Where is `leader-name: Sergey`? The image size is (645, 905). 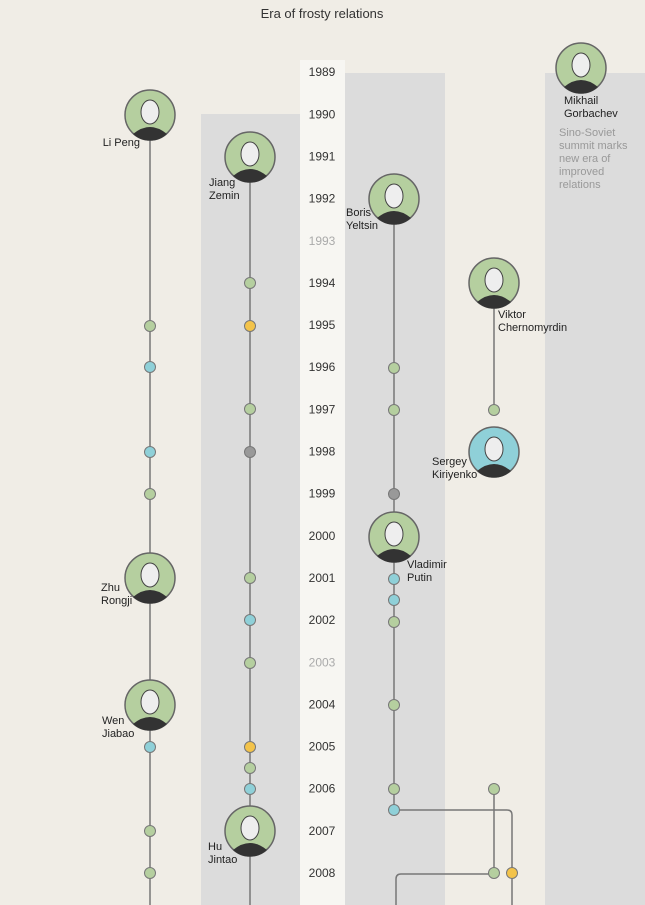 leader-name: Sergey is located at coordinates (449, 462).